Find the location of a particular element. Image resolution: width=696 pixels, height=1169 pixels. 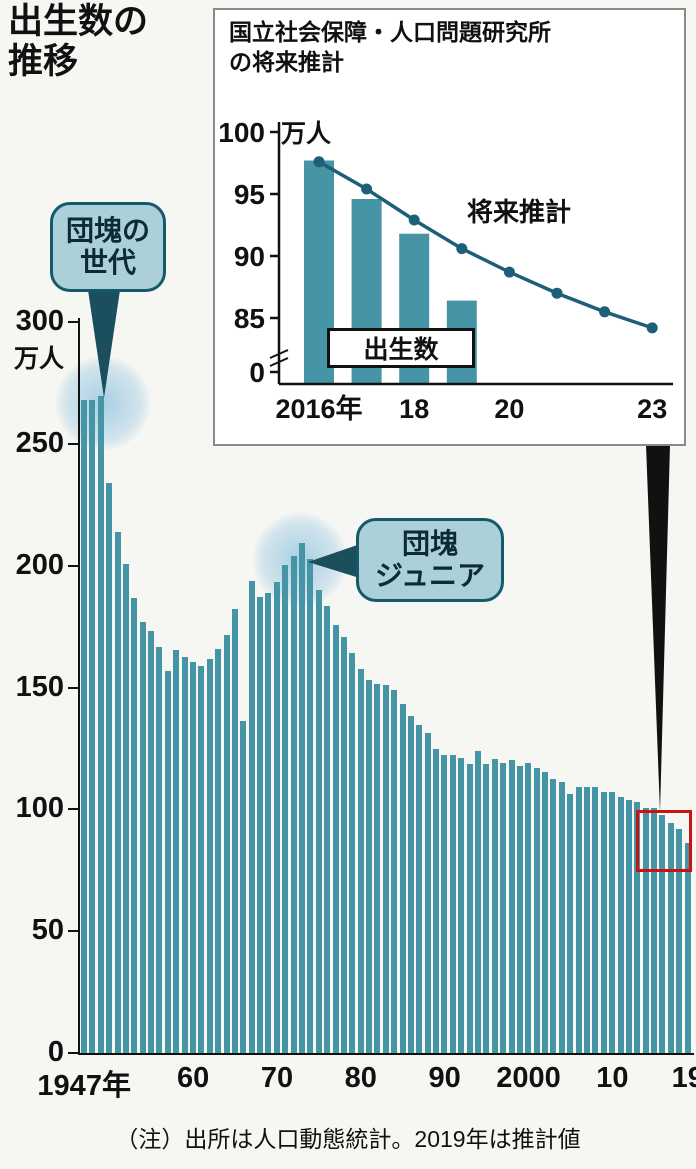

main-bar-1993 is located at coordinates (469, 908).